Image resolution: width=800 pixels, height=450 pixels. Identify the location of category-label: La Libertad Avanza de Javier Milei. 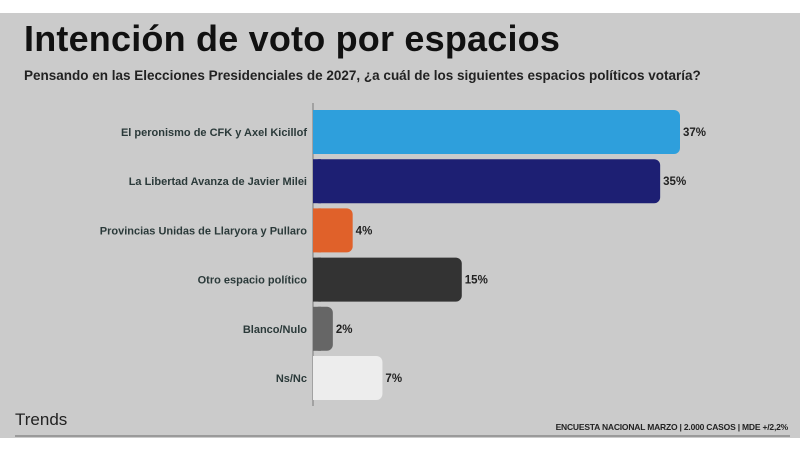
(218, 182).